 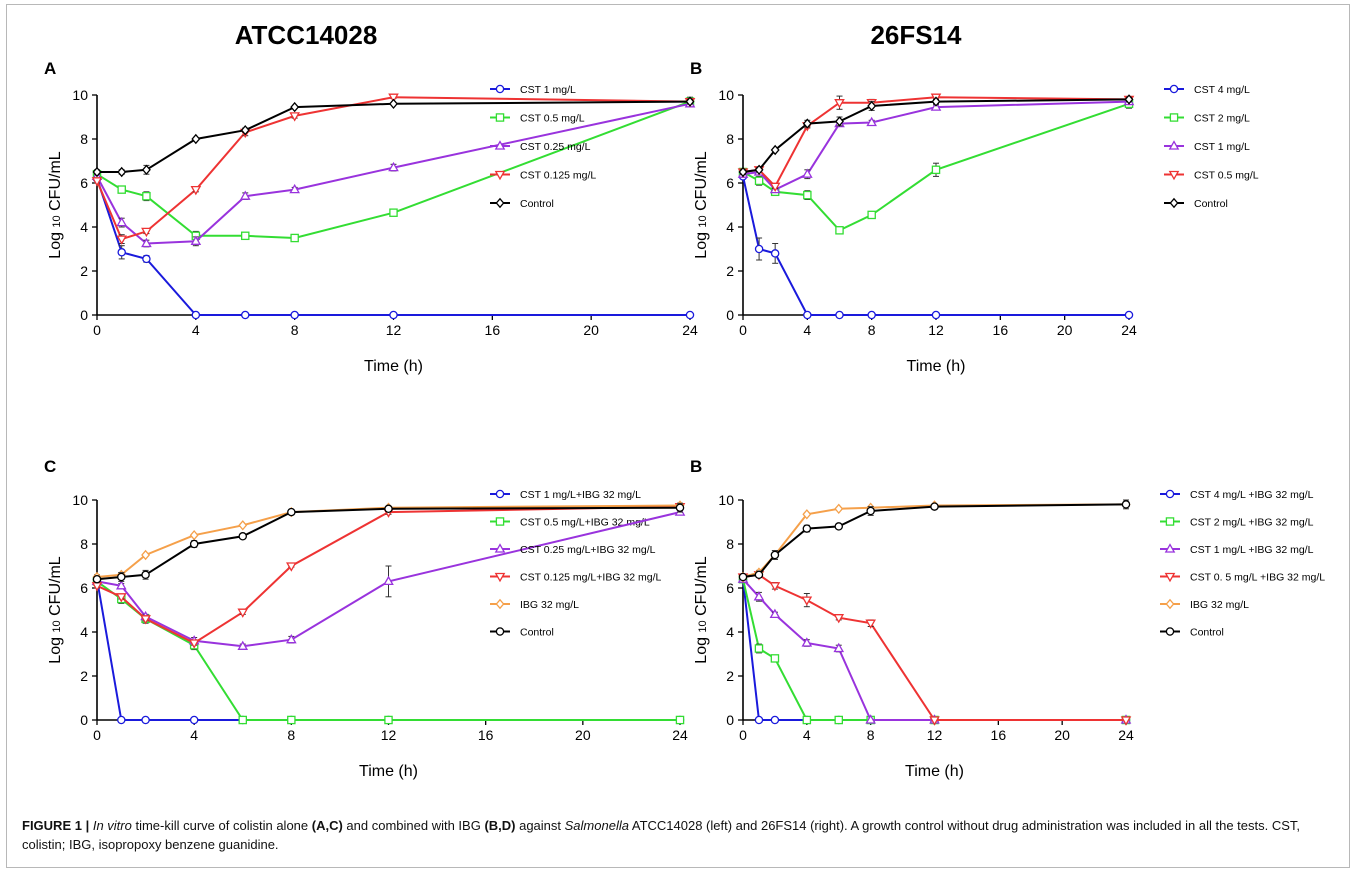 I want to click on legend-label: CST 0. 5 mg/L +IBG 32 mg/L, so click(x=1257, y=578).